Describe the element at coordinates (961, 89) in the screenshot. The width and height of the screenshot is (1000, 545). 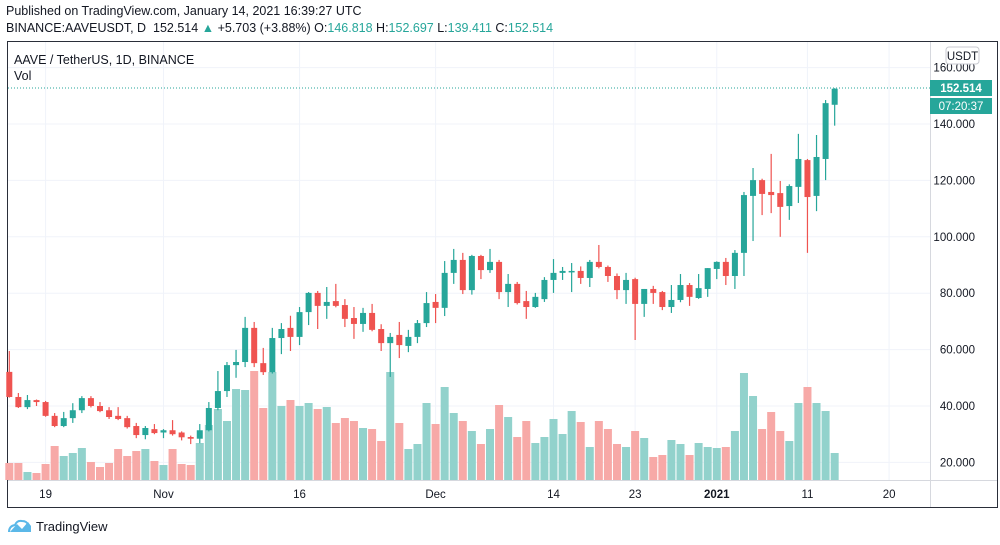
I see `last-price-tag-text: 152.514` at that location.